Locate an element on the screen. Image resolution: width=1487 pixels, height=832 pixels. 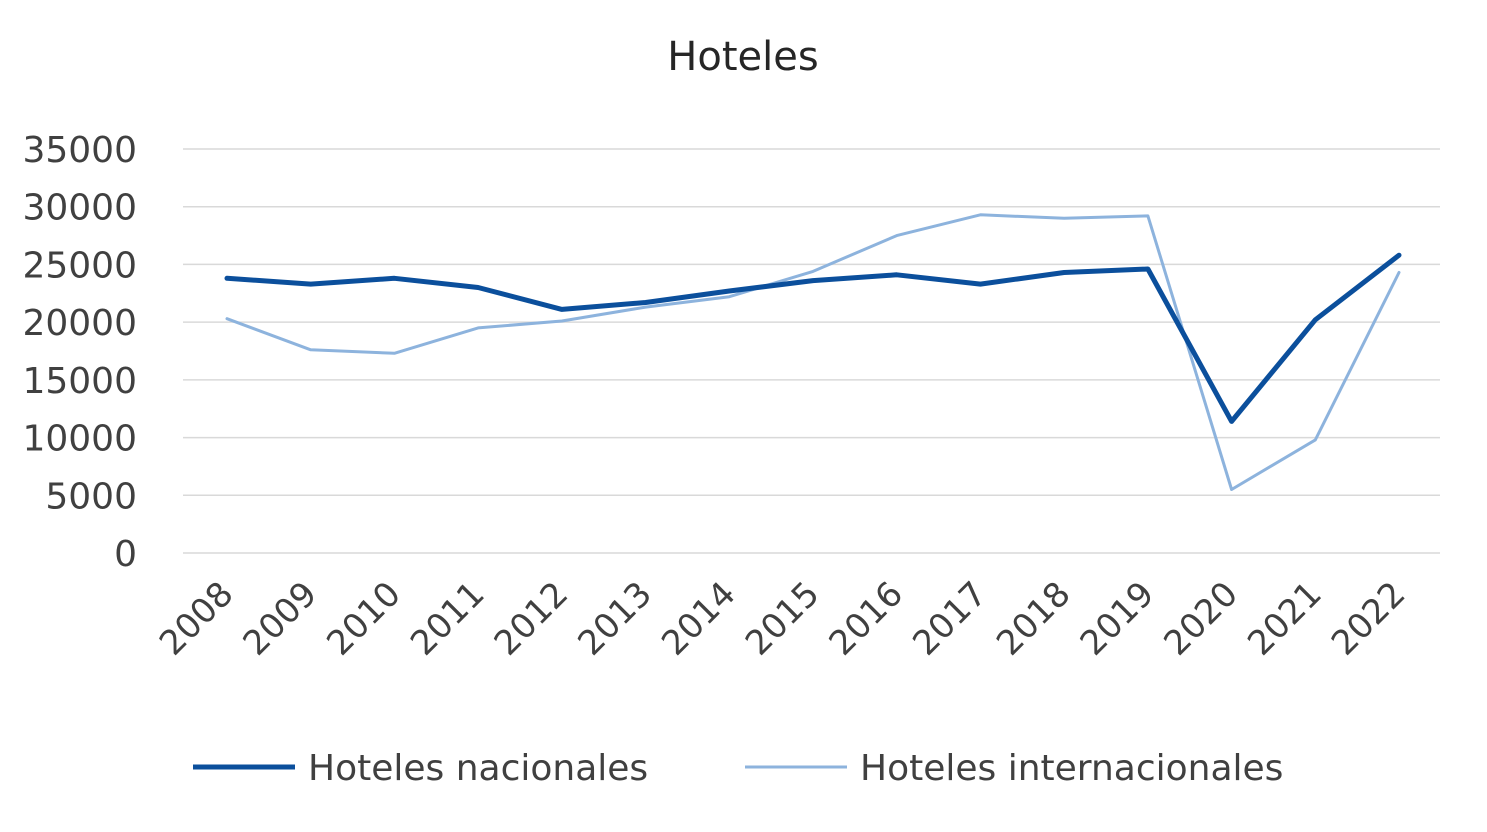
x-tick-label: 2009 is located at coordinates (280, 618).